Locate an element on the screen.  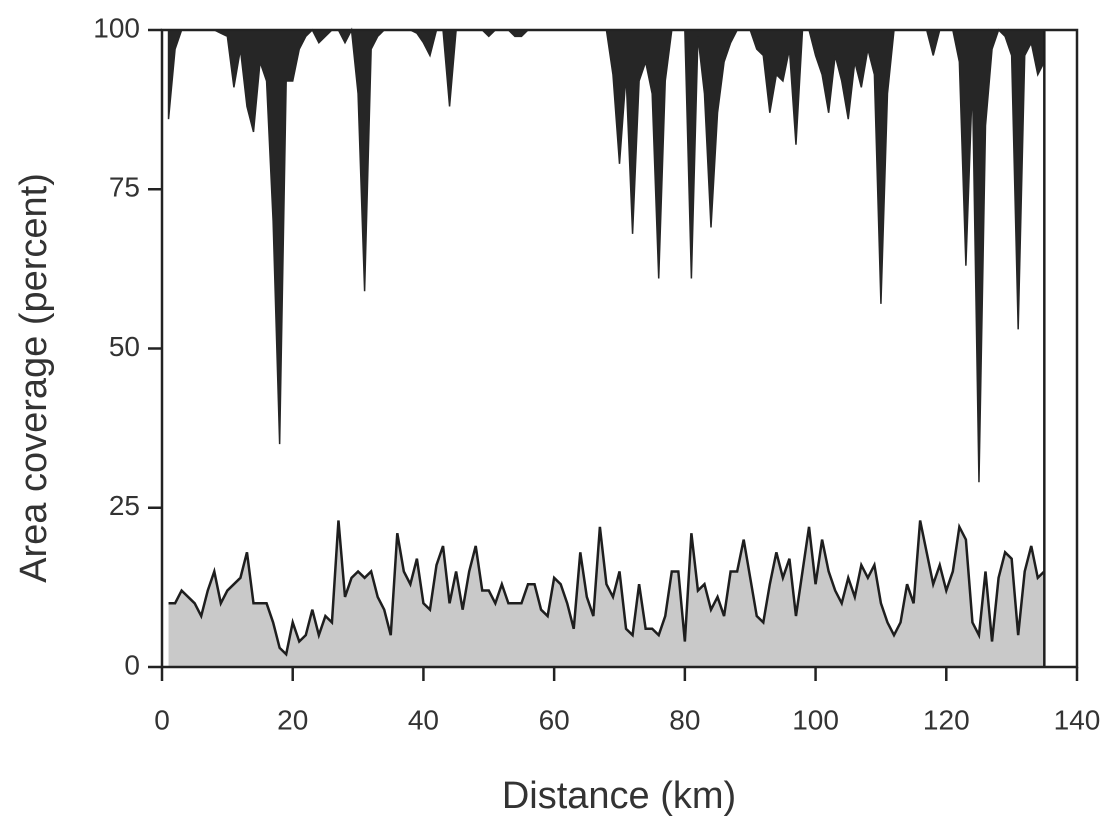
x-tick-label: 120 is located at coordinates (946, 719).